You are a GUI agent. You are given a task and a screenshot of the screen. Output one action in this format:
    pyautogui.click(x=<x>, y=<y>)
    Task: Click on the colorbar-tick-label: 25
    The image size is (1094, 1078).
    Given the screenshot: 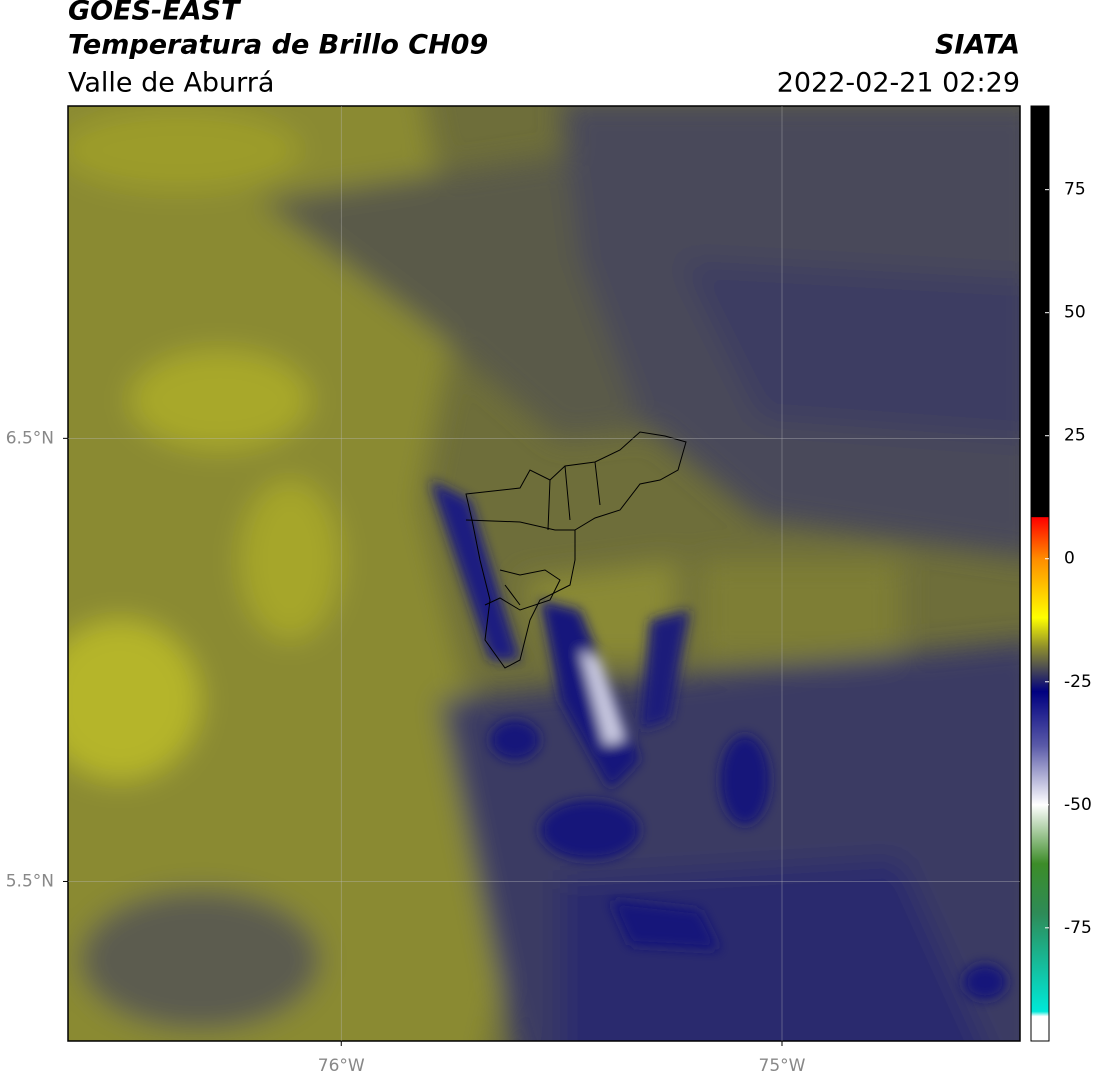 What is the action you would take?
    pyautogui.click(x=1075, y=436)
    